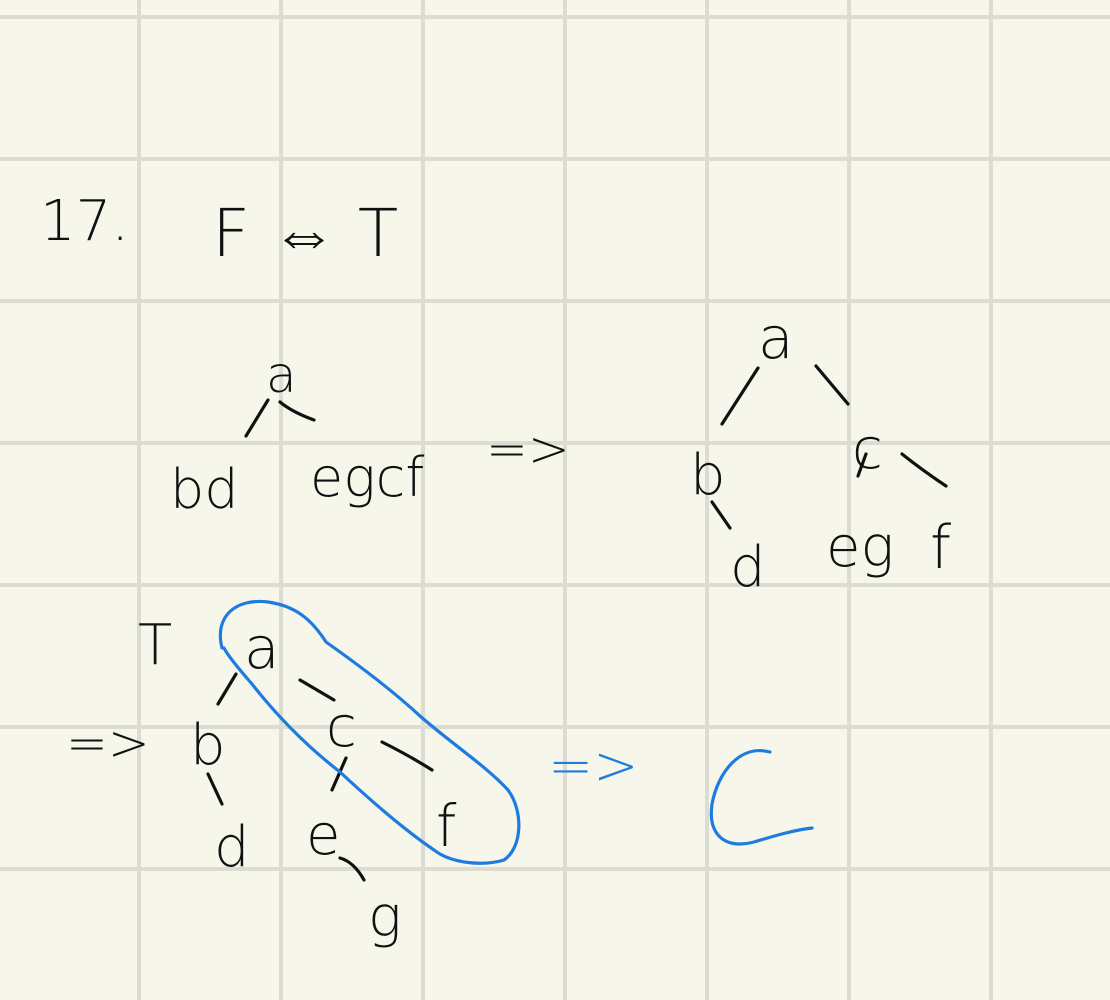 This screenshot has height=1000, width=1110. Describe the element at coordinates (446, 826) in the screenshot. I see `tree2-node-f: f` at that location.